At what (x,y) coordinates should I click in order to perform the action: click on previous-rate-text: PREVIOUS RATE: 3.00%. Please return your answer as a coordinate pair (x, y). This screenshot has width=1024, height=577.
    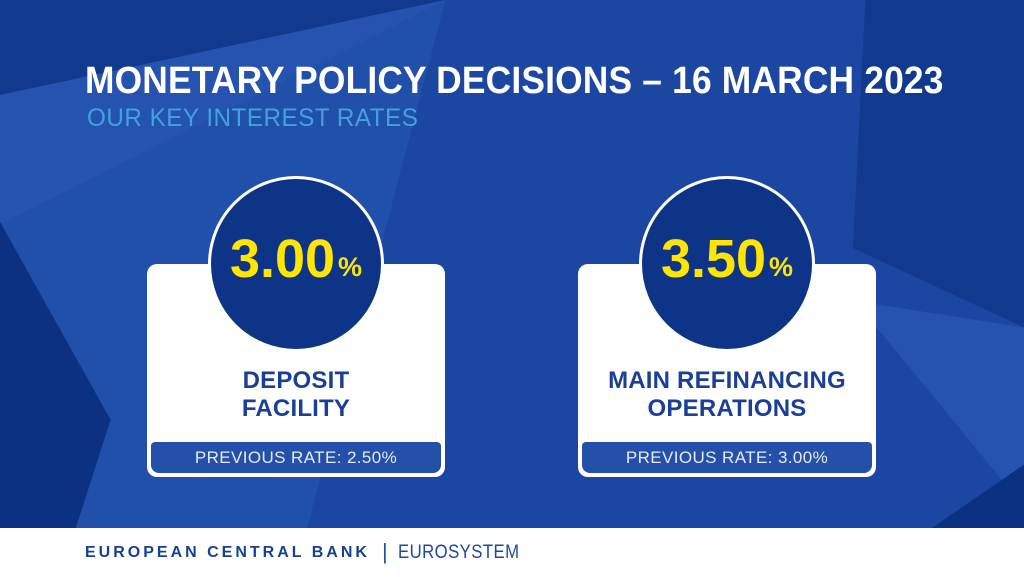
    Looking at the image, I should click on (727, 457).